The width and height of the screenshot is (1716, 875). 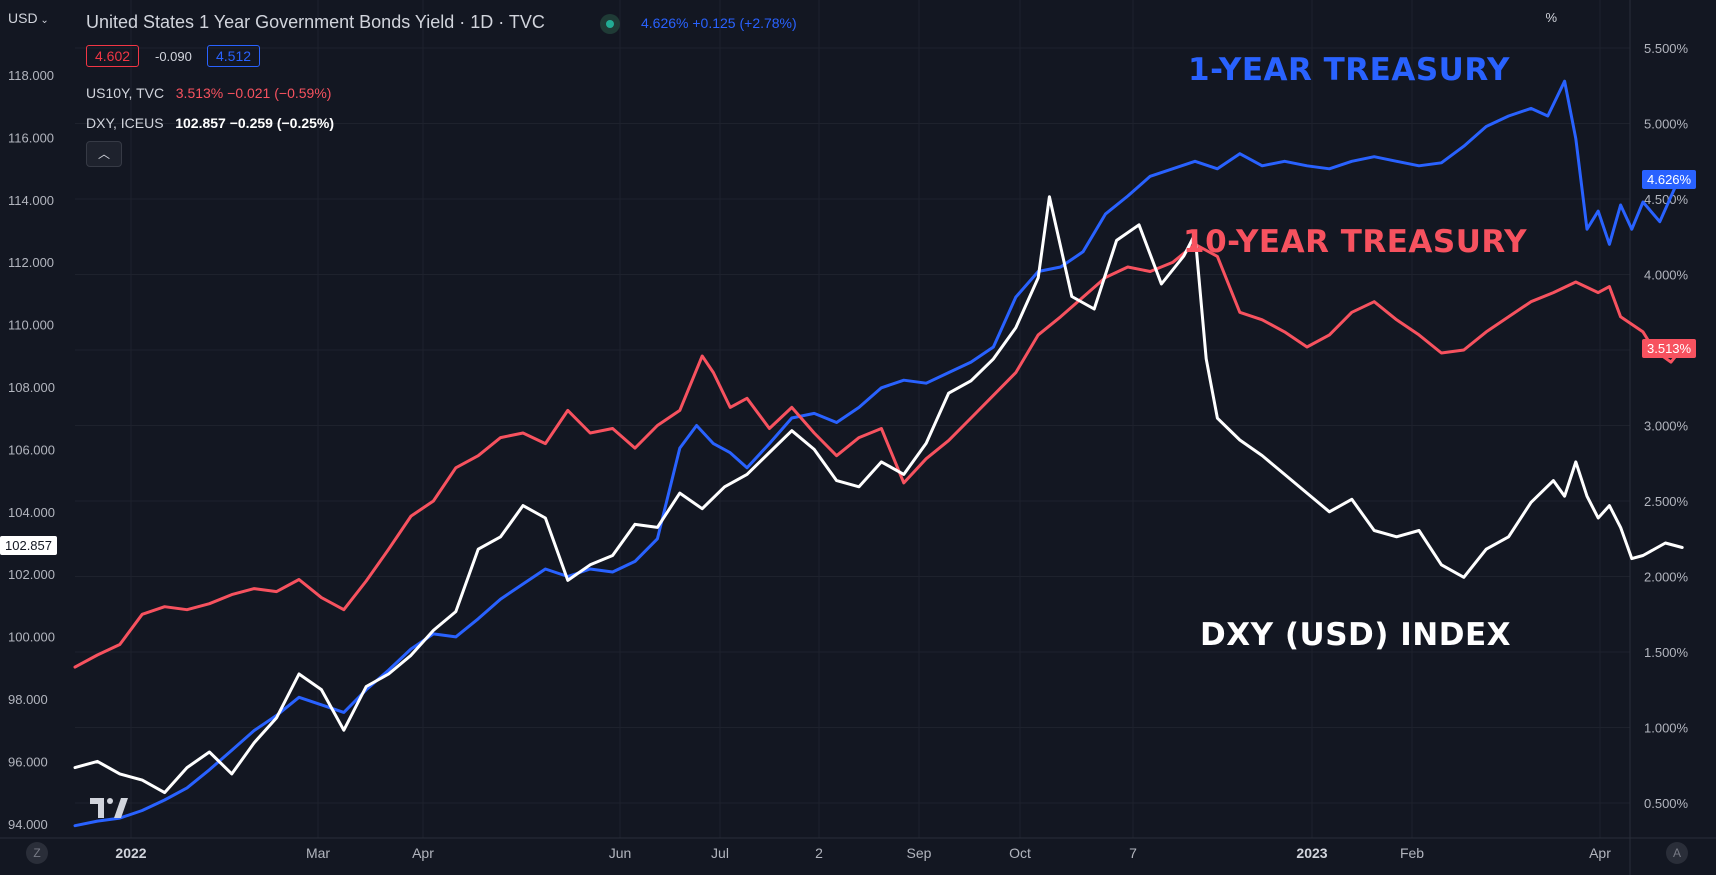 I want to click on right-axis-tick-label: 4.000%, so click(x=1666, y=275).